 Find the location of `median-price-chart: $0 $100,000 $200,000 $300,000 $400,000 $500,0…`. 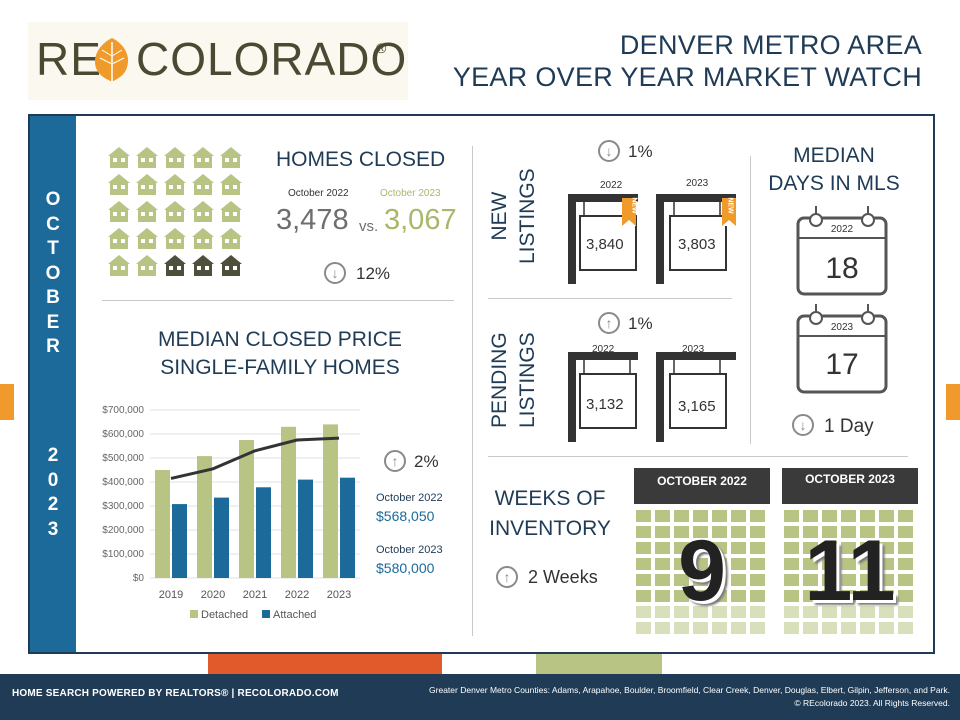

median-price-chart: $0 $100,000 $200,000 $300,000 $400,000 $500,0… is located at coordinates (231, 513).